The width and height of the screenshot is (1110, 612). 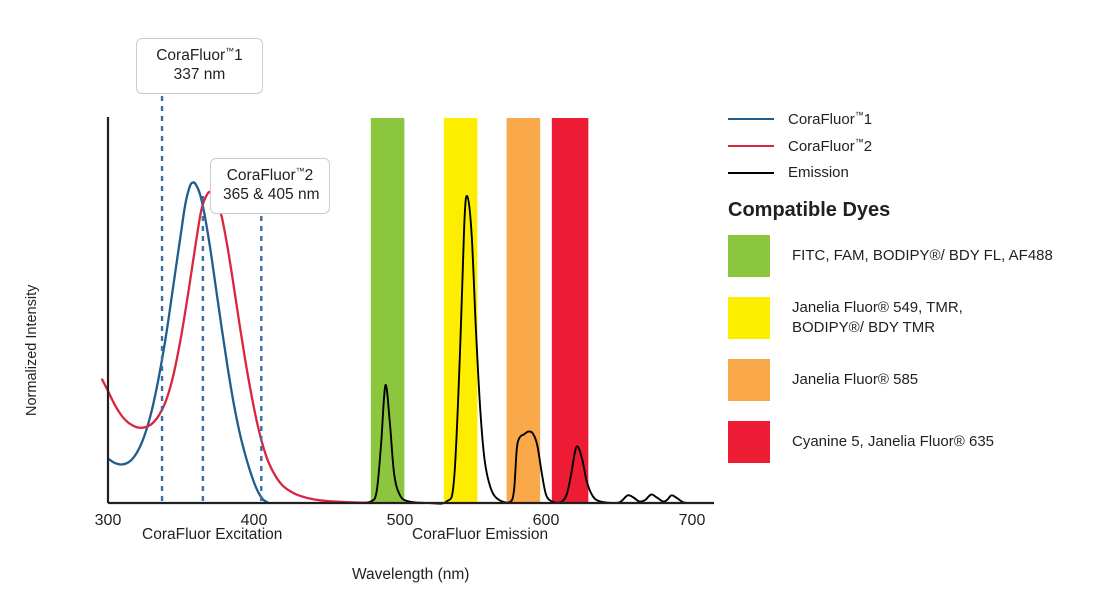 What do you see at coordinates (546, 520) in the screenshot?
I see `x-axis-tick-label: 600` at bounding box center [546, 520].